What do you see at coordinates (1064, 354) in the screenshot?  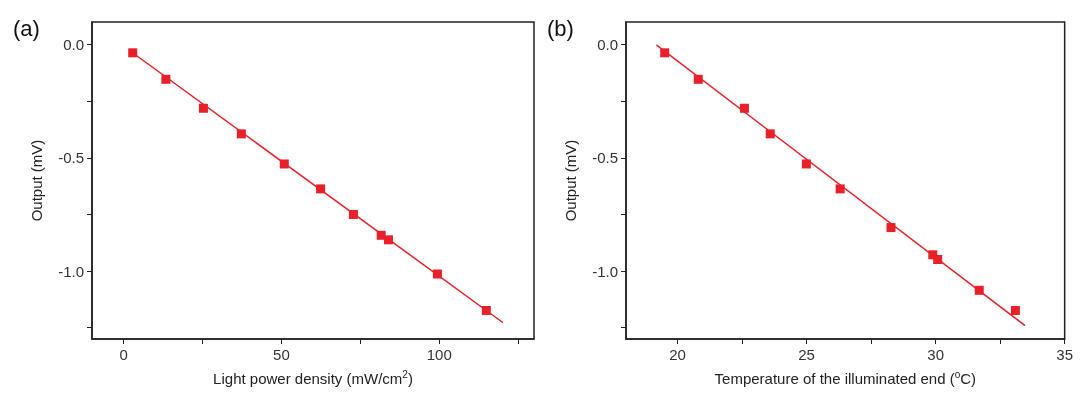 I see `x-tick-label: 35` at bounding box center [1064, 354].